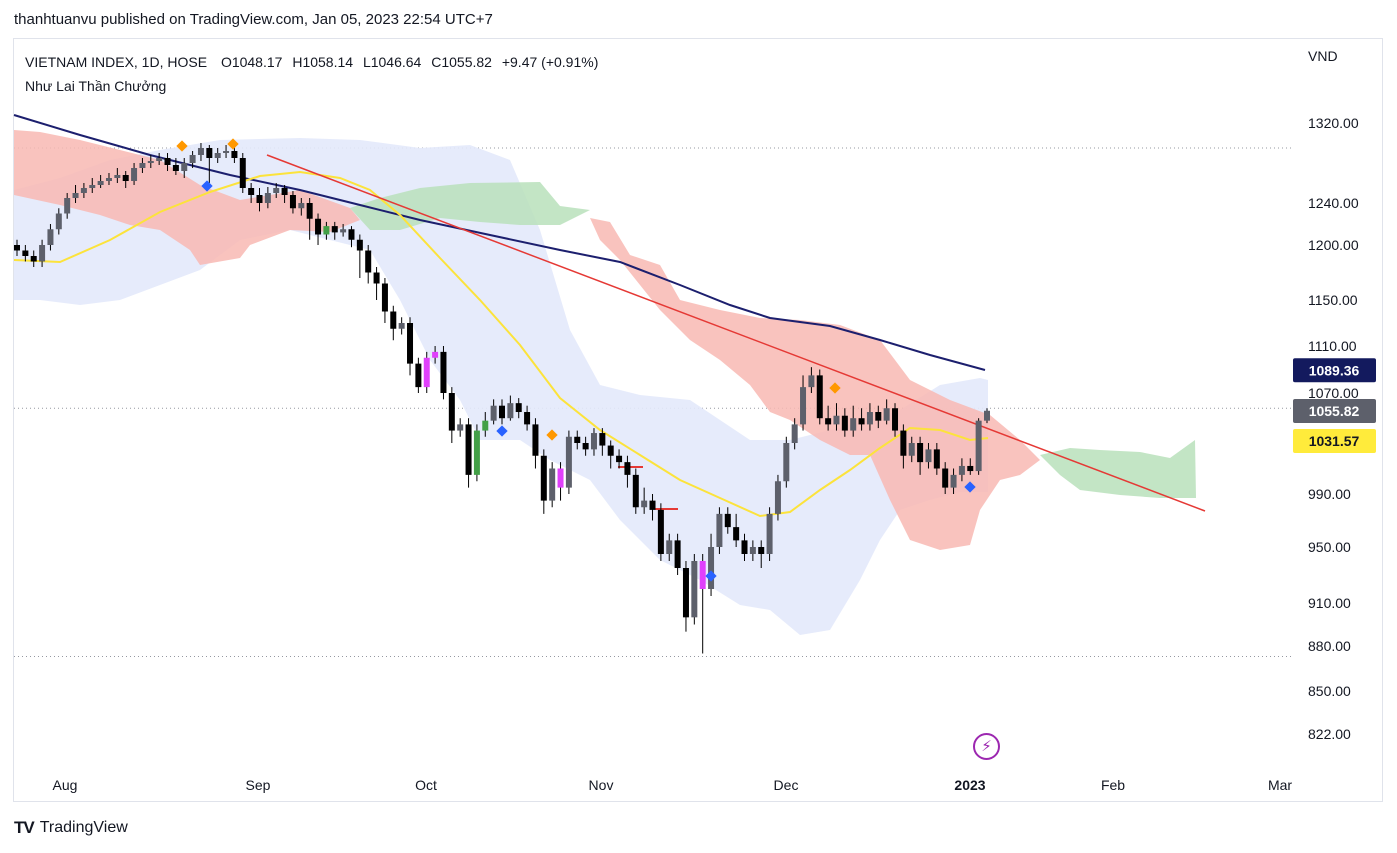 This screenshot has height=853, width=1397. What do you see at coordinates (258, 785) in the screenshot?
I see `x-tick-label: Sep` at bounding box center [258, 785].